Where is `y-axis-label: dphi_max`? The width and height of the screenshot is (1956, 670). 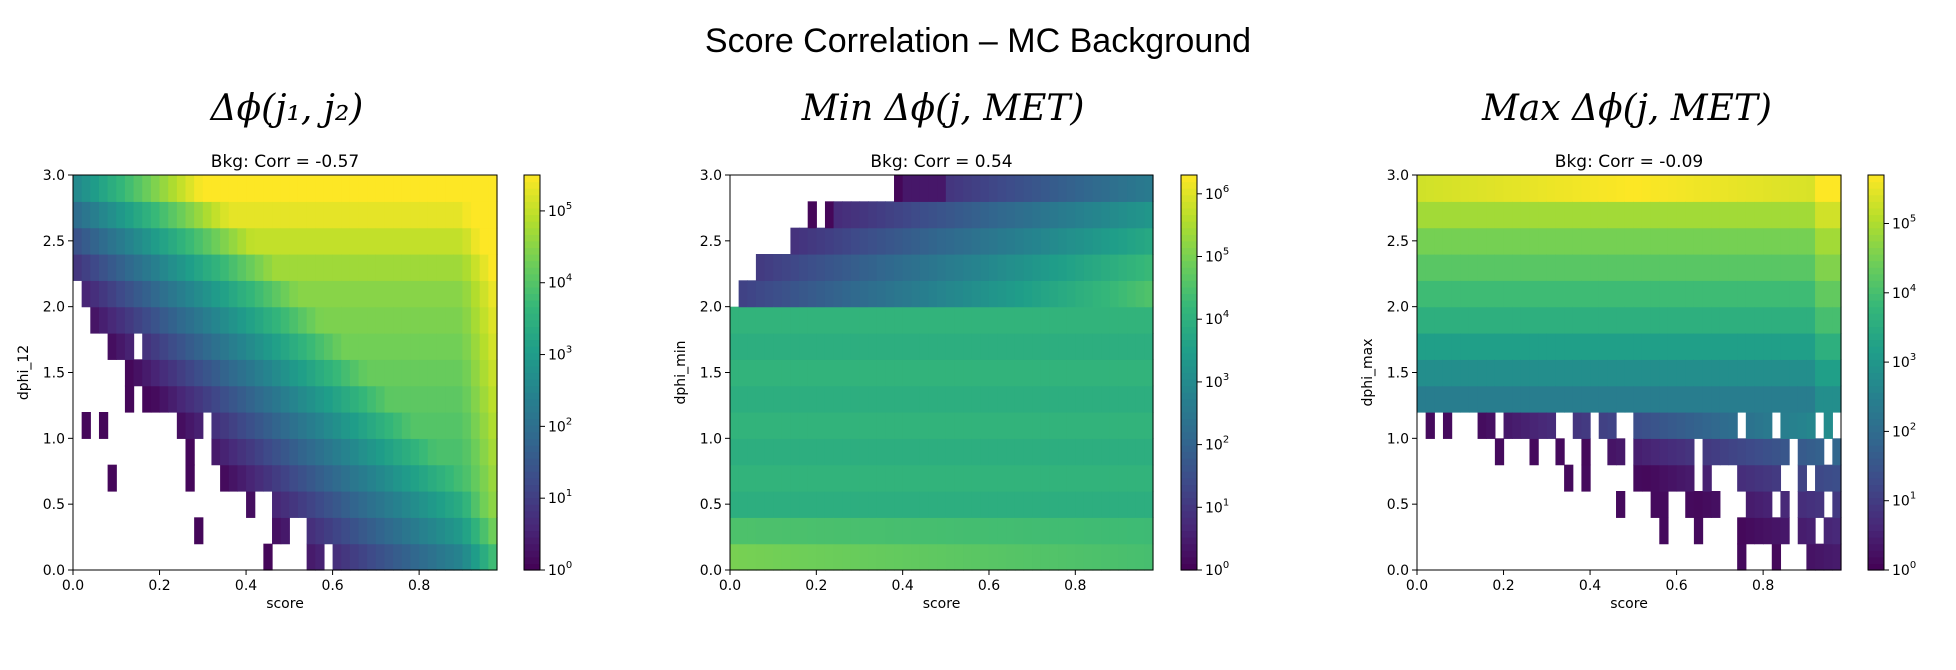
y-axis-label: dphi_max is located at coordinates (1368, 372).